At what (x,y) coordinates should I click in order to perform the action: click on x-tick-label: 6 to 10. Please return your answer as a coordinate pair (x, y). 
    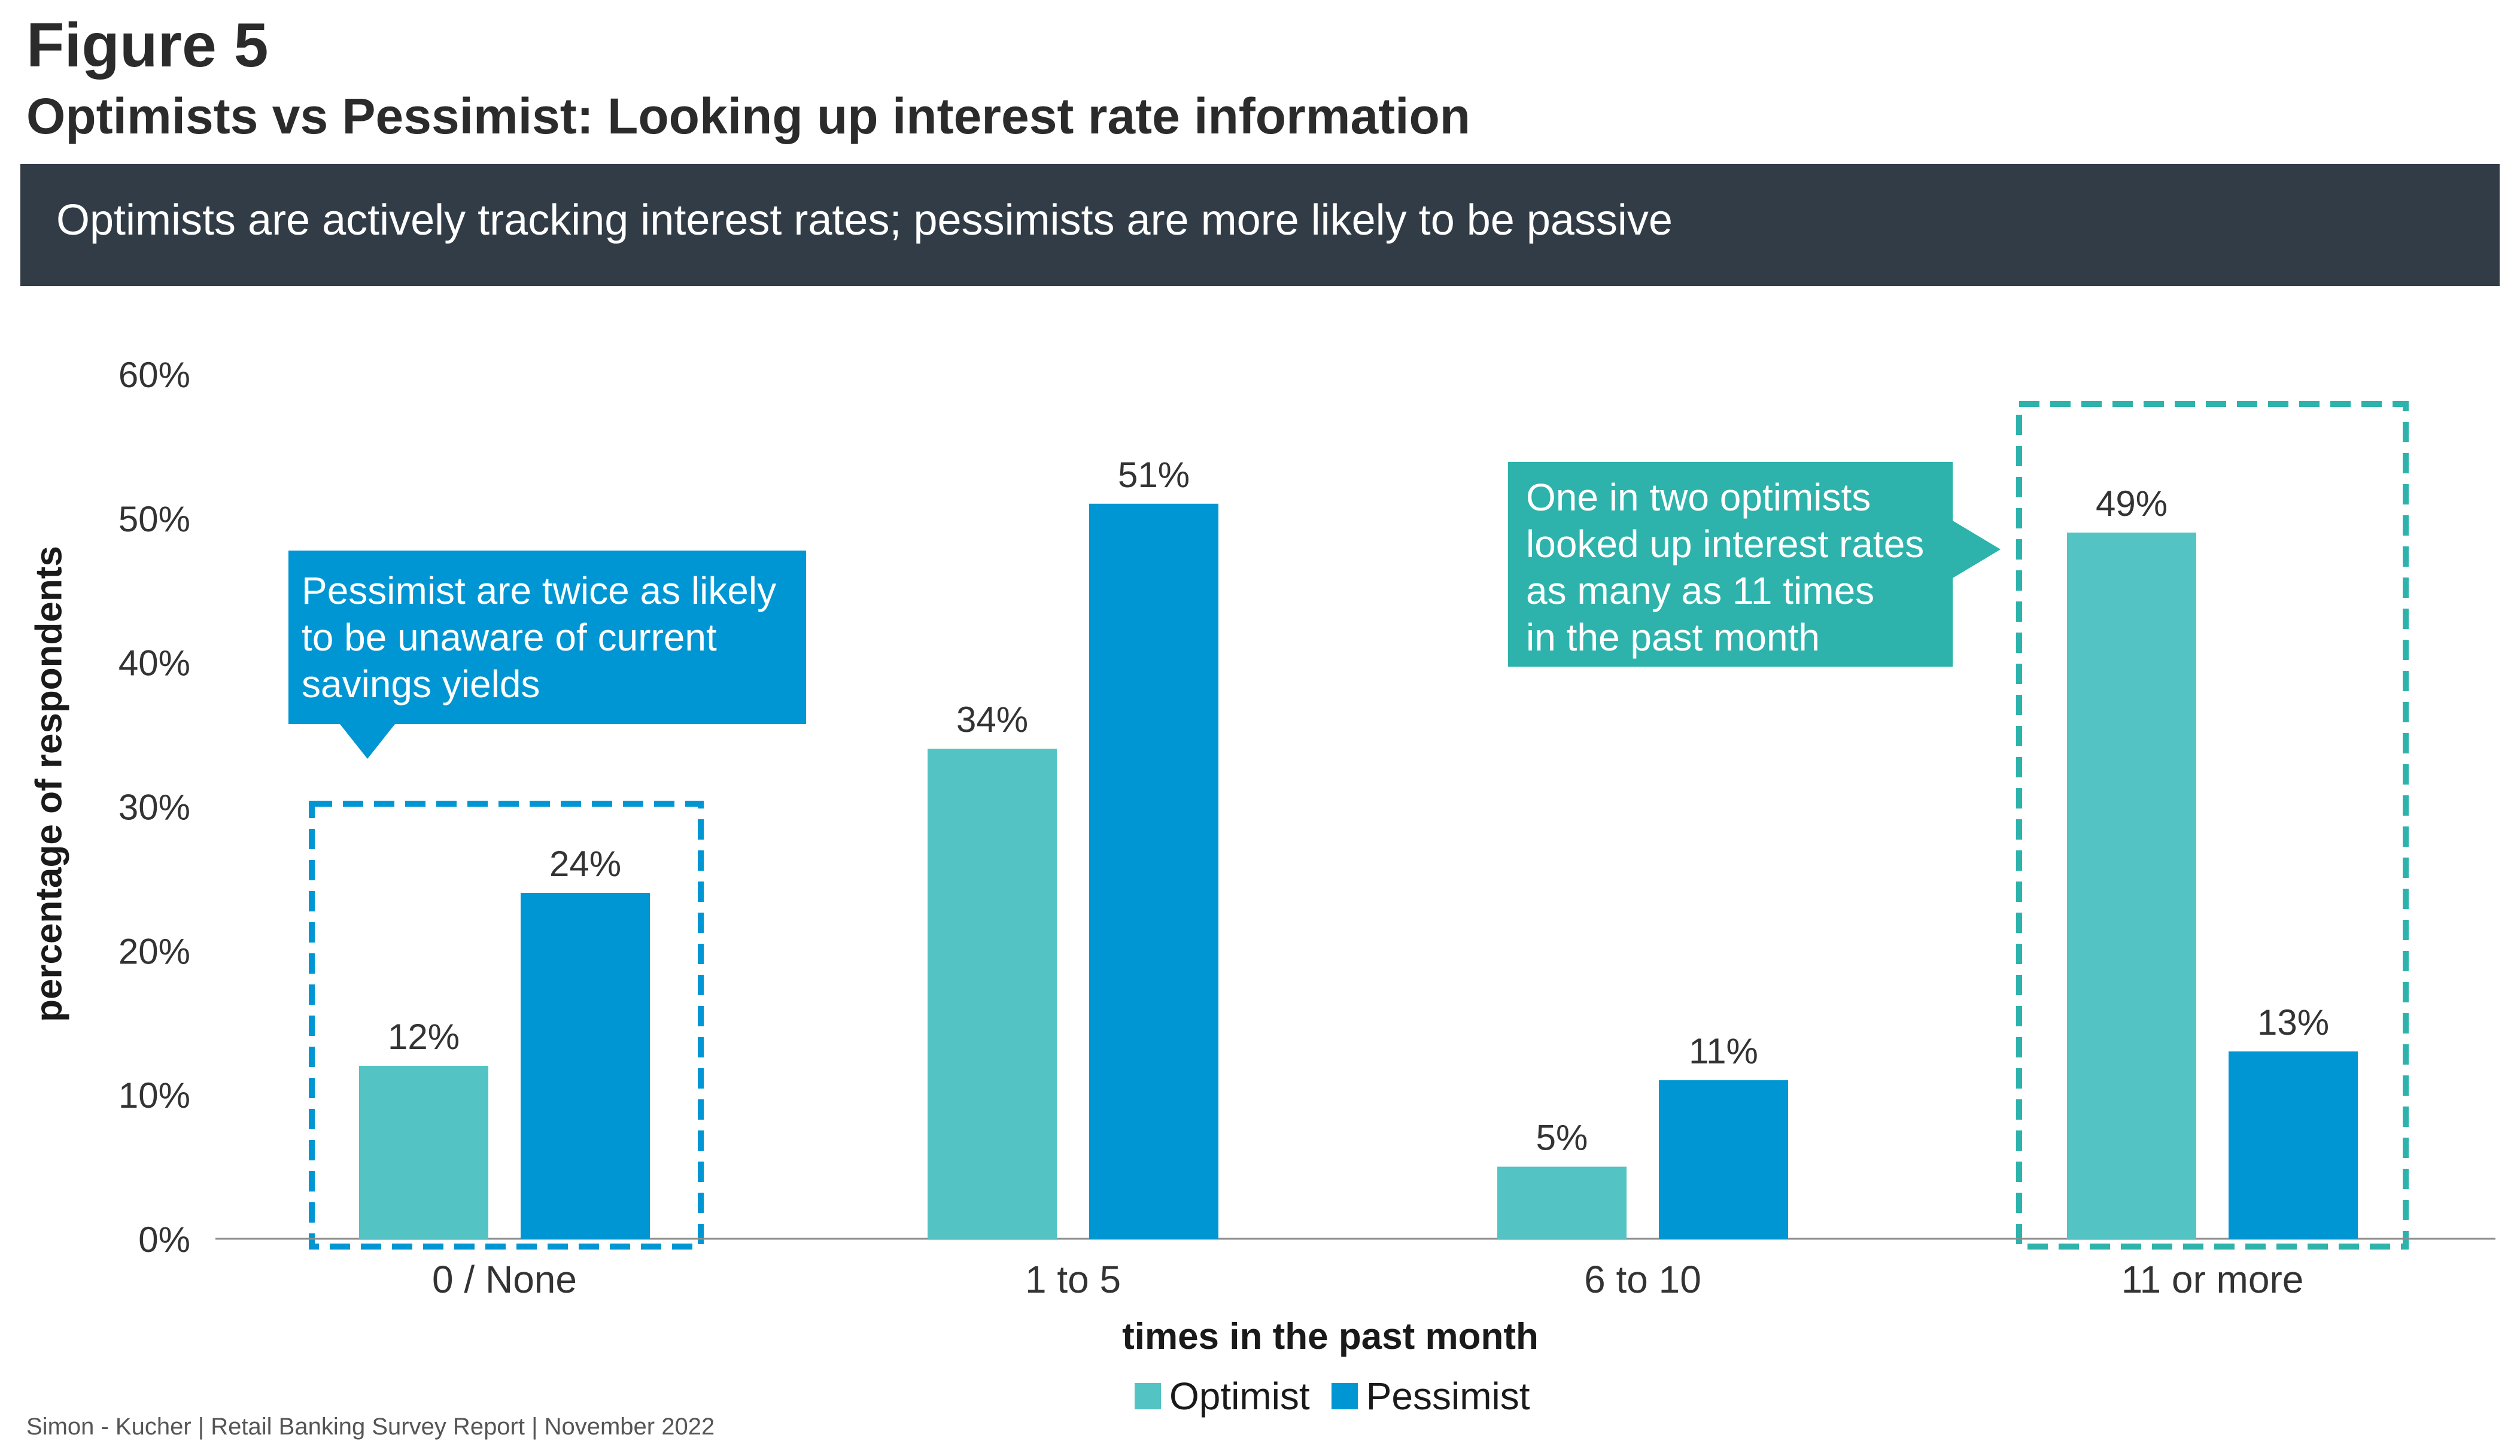
    Looking at the image, I should click on (1643, 1279).